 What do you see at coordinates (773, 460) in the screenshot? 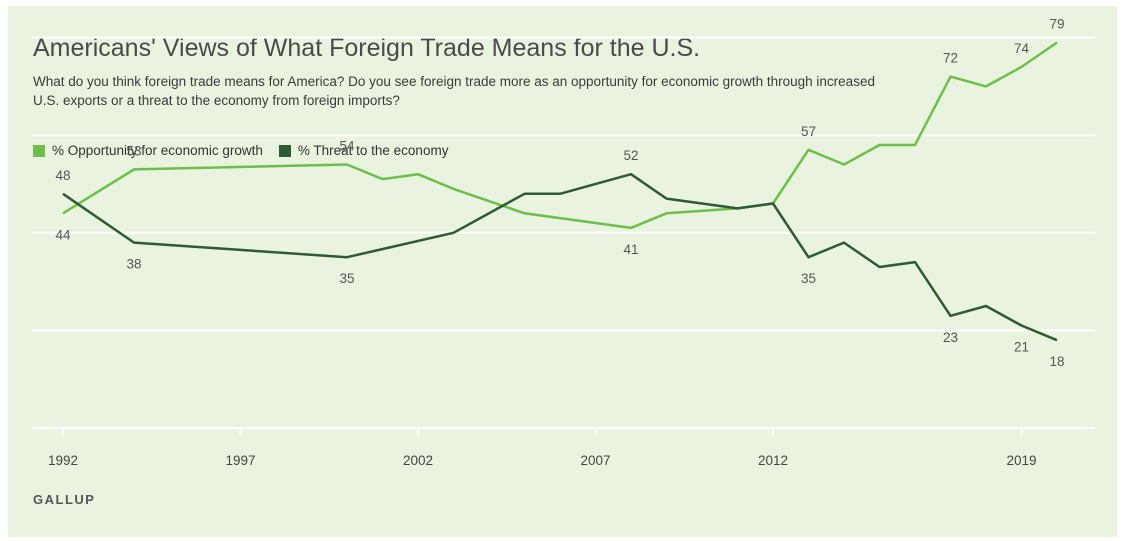
I see `x-tick-label: 2012` at bounding box center [773, 460].